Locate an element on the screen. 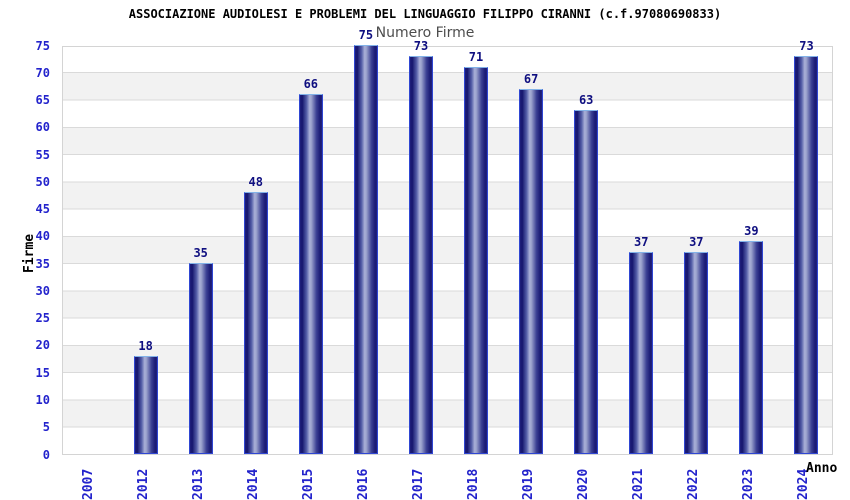  y-tick-label: 60 is located at coordinates (42, 127).